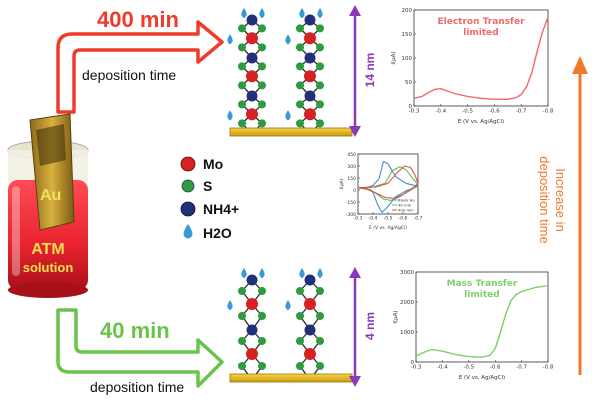 Image resolution: width=600 pixels, height=400 pixels. What do you see at coordinates (188, 164) in the screenshot?
I see `legend-mo-swatch` at bounding box center [188, 164].